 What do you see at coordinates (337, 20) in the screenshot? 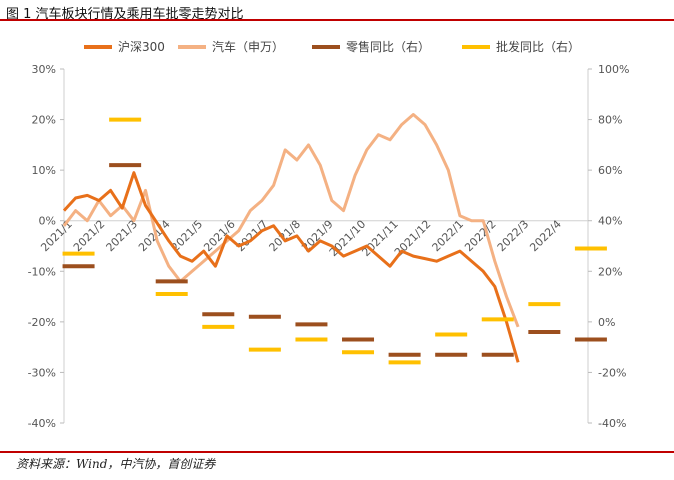
I see `title-rule` at bounding box center [337, 20].